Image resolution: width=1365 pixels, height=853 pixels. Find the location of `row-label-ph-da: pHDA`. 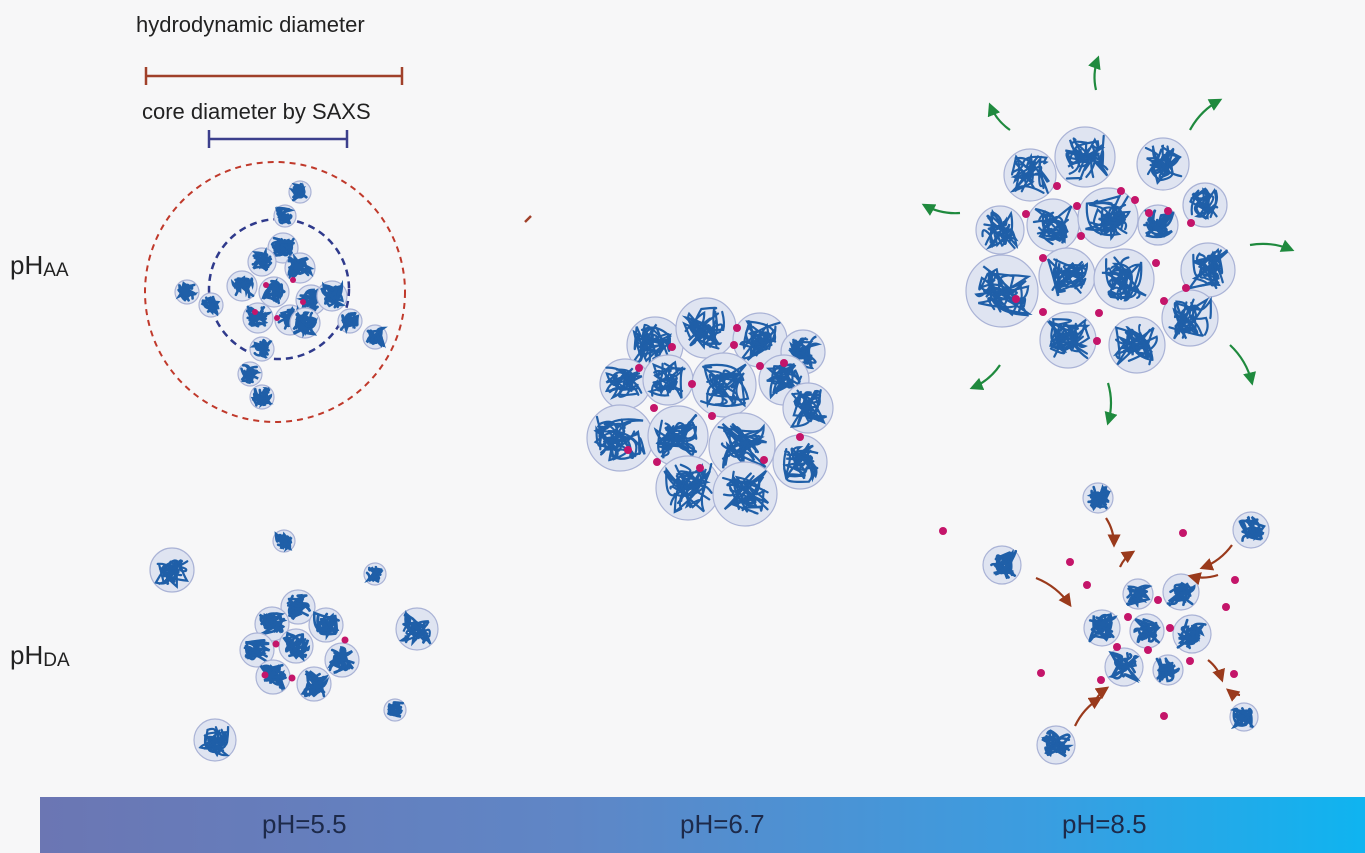

row-label-ph-da: pHDA is located at coordinates (40, 656).